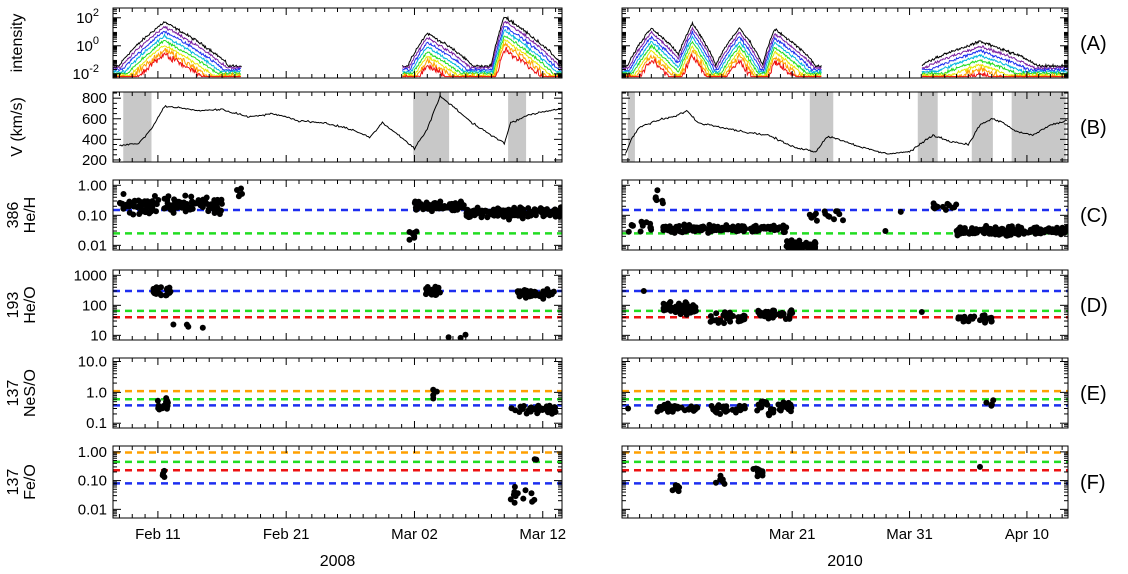  What do you see at coordinates (792, 534) in the screenshot?
I see `xtick-label-2010-0: Mar 21` at bounding box center [792, 534].